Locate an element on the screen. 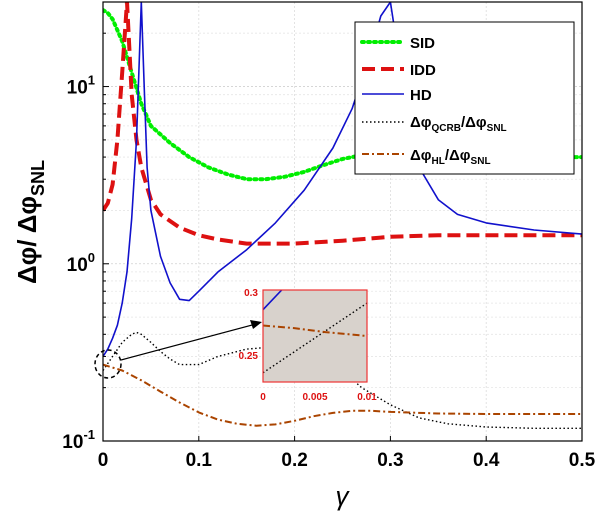 This screenshot has width=599, height=520. x-axis-label: γ is located at coordinates (343, 496).